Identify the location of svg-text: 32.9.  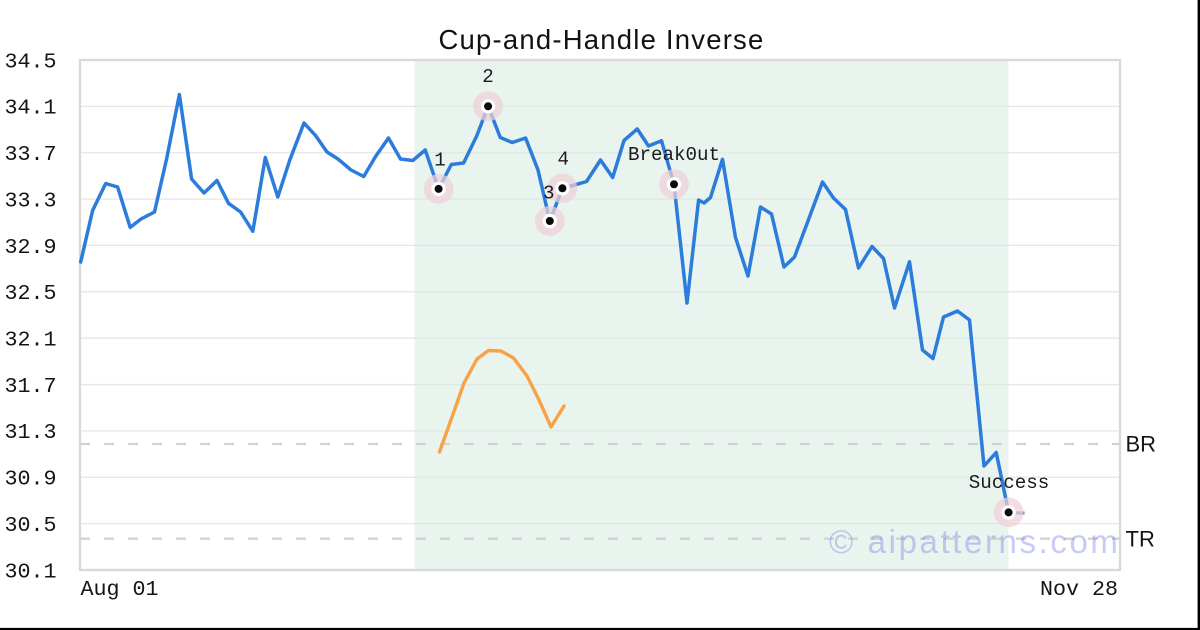
(30, 247).